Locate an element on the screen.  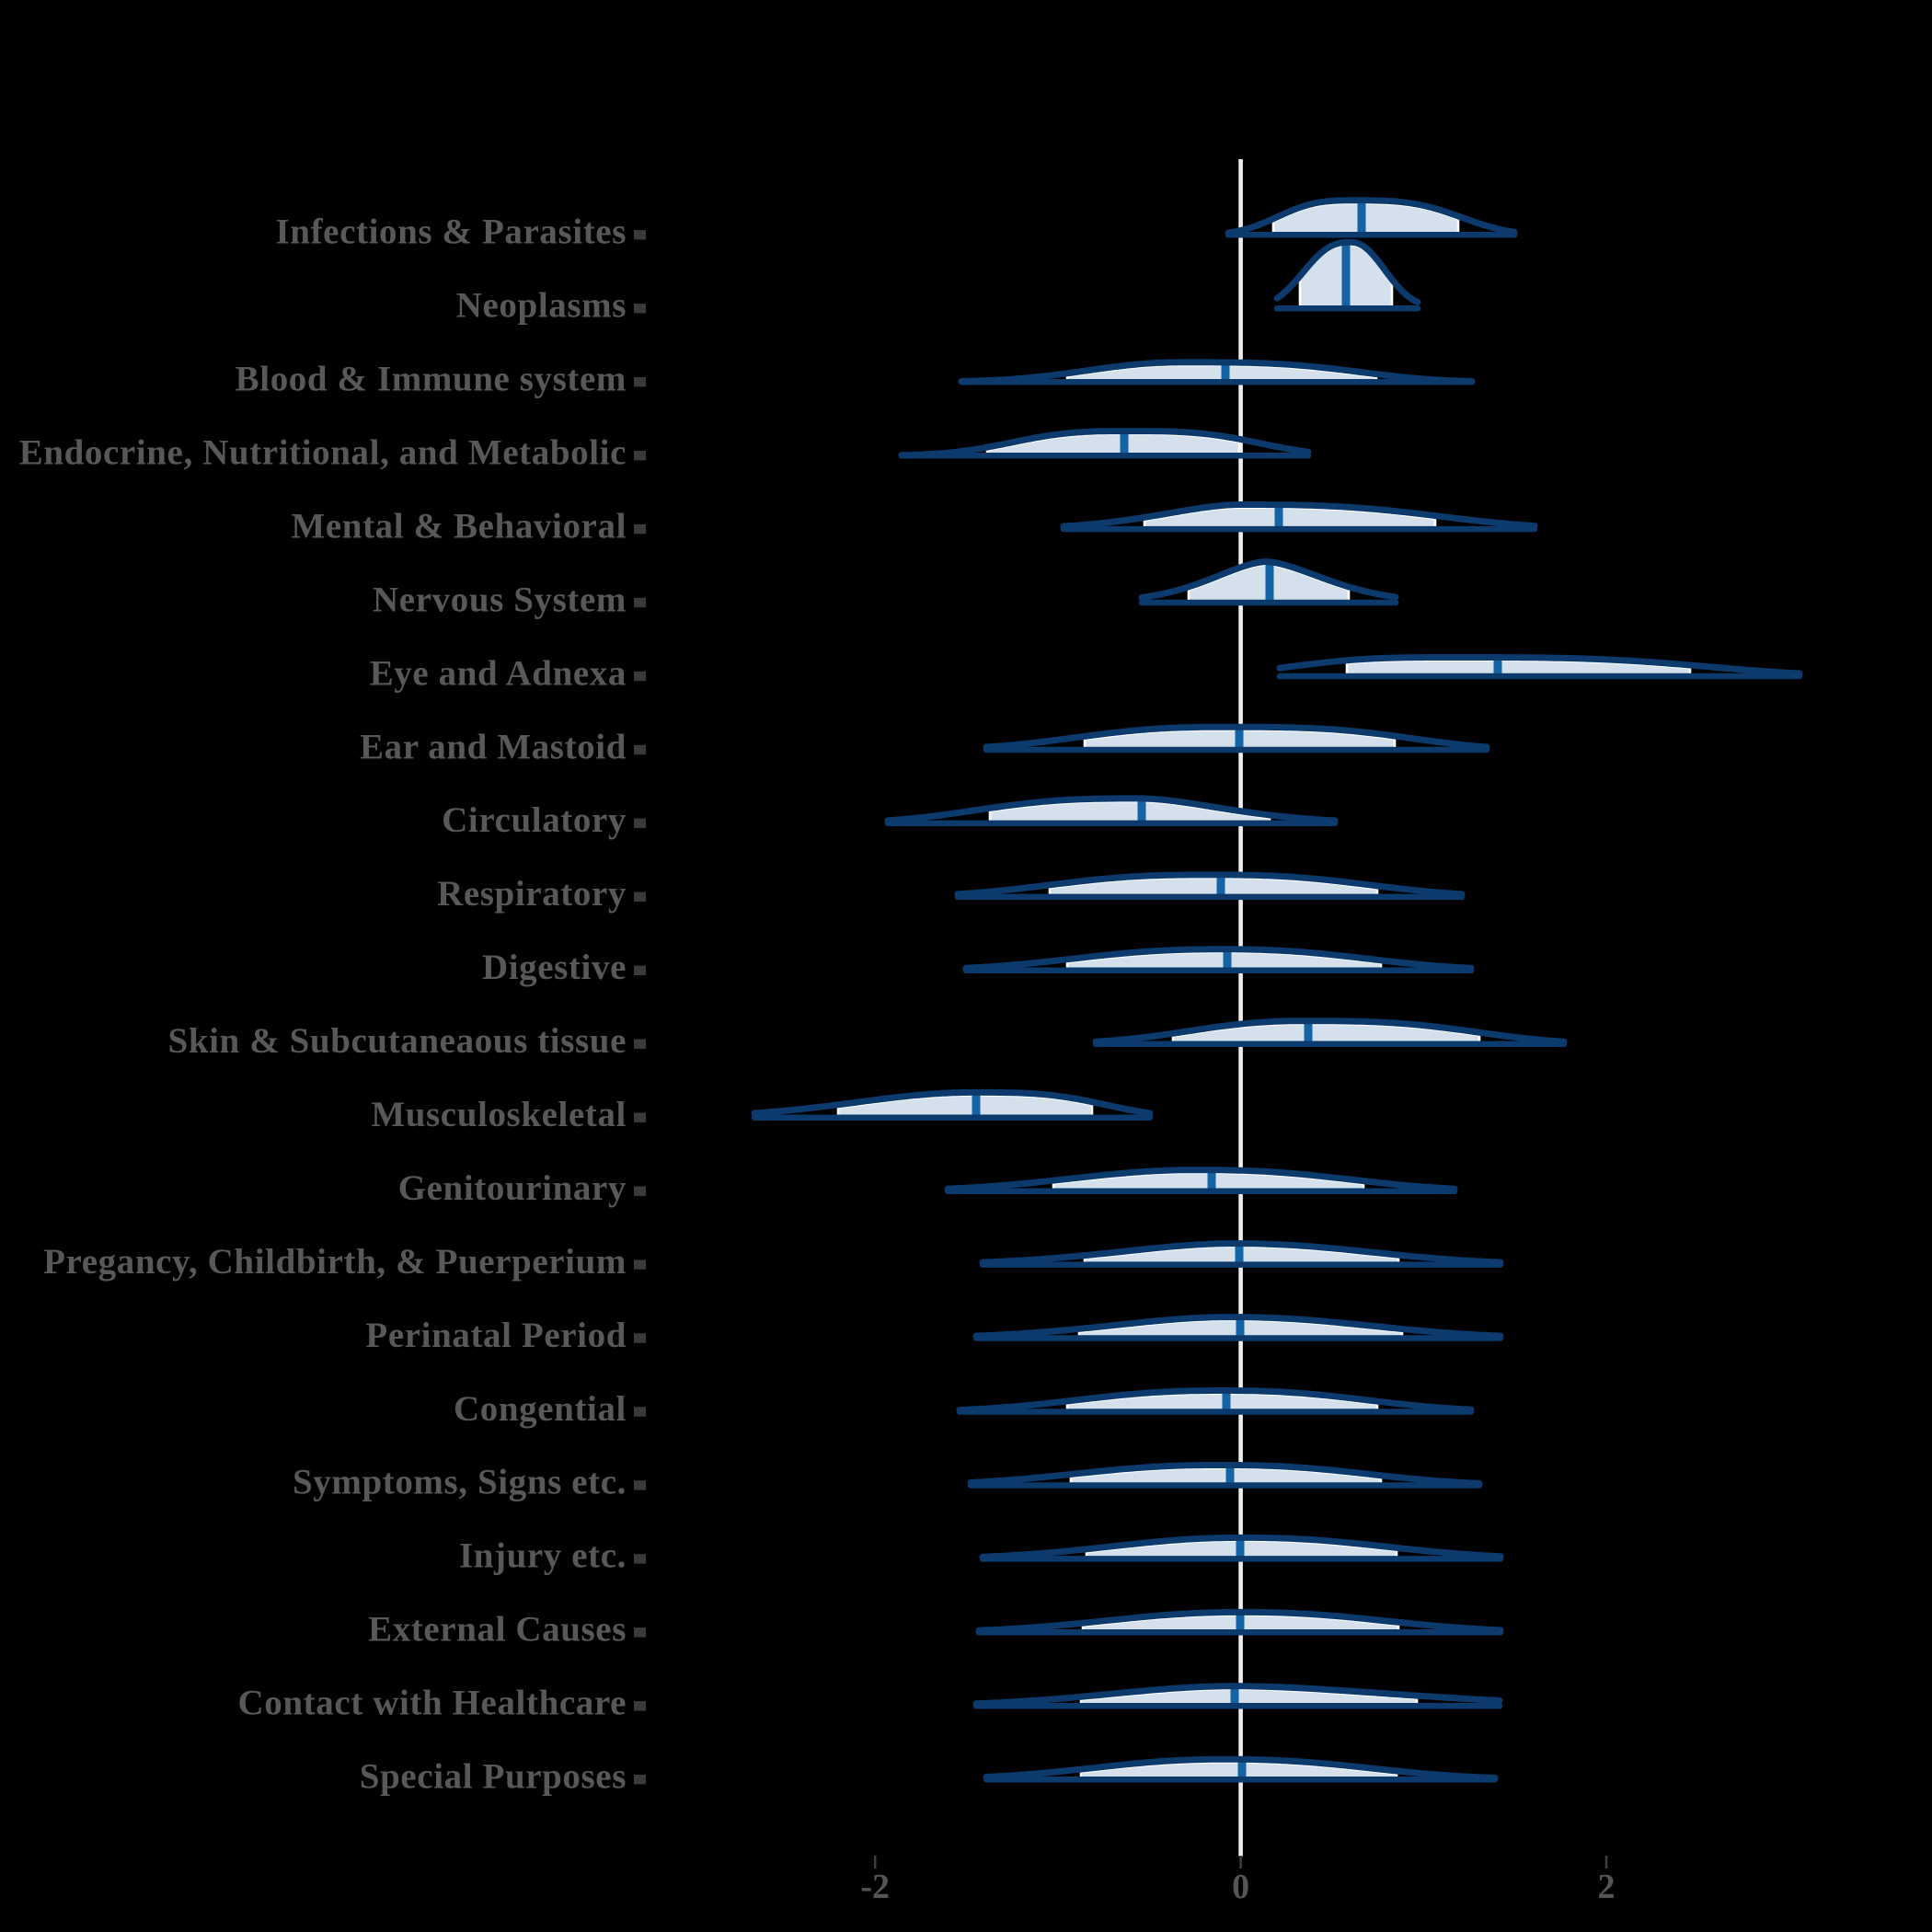
svg-text: Congential is located at coordinates (540, 1409).